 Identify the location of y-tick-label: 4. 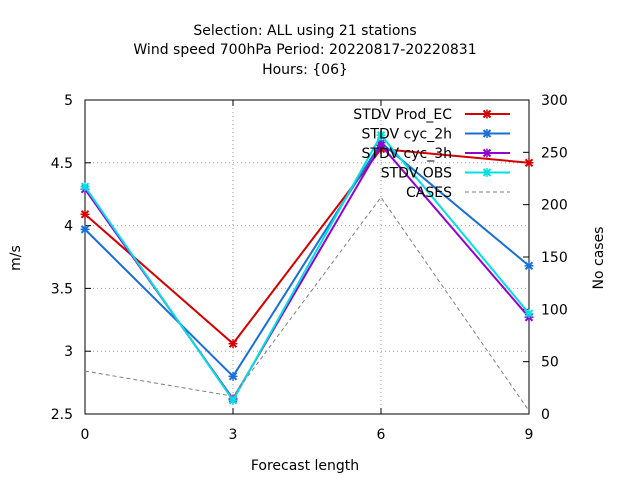
(68, 227).